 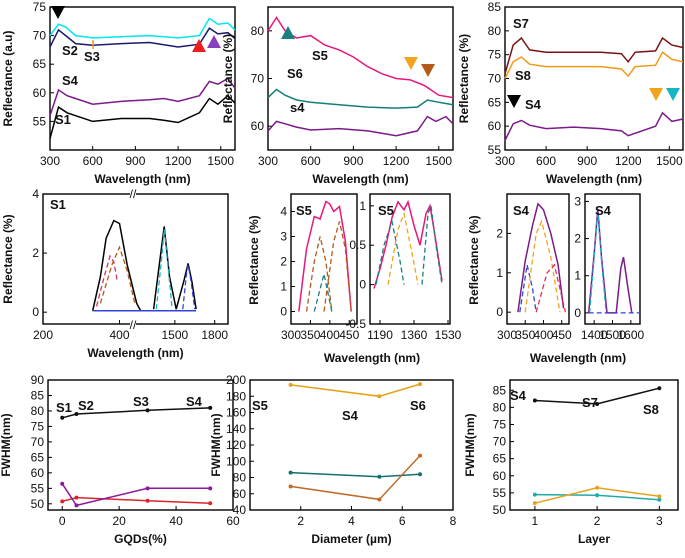 What do you see at coordinates (8, 78) in the screenshot?
I see `y-axis-label: Reflectance (a.u)` at bounding box center [8, 78].